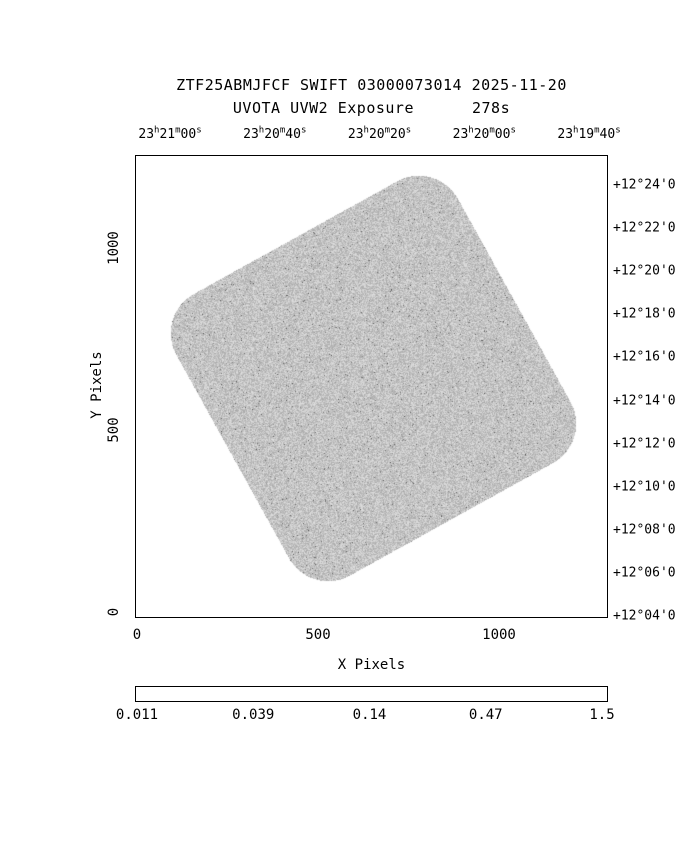 The image size is (680, 850). What do you see at coordinates (275, 133) in the screenshot?
I see `ra-tick-label: 23h20m40s` at bounding box center [275, 133].